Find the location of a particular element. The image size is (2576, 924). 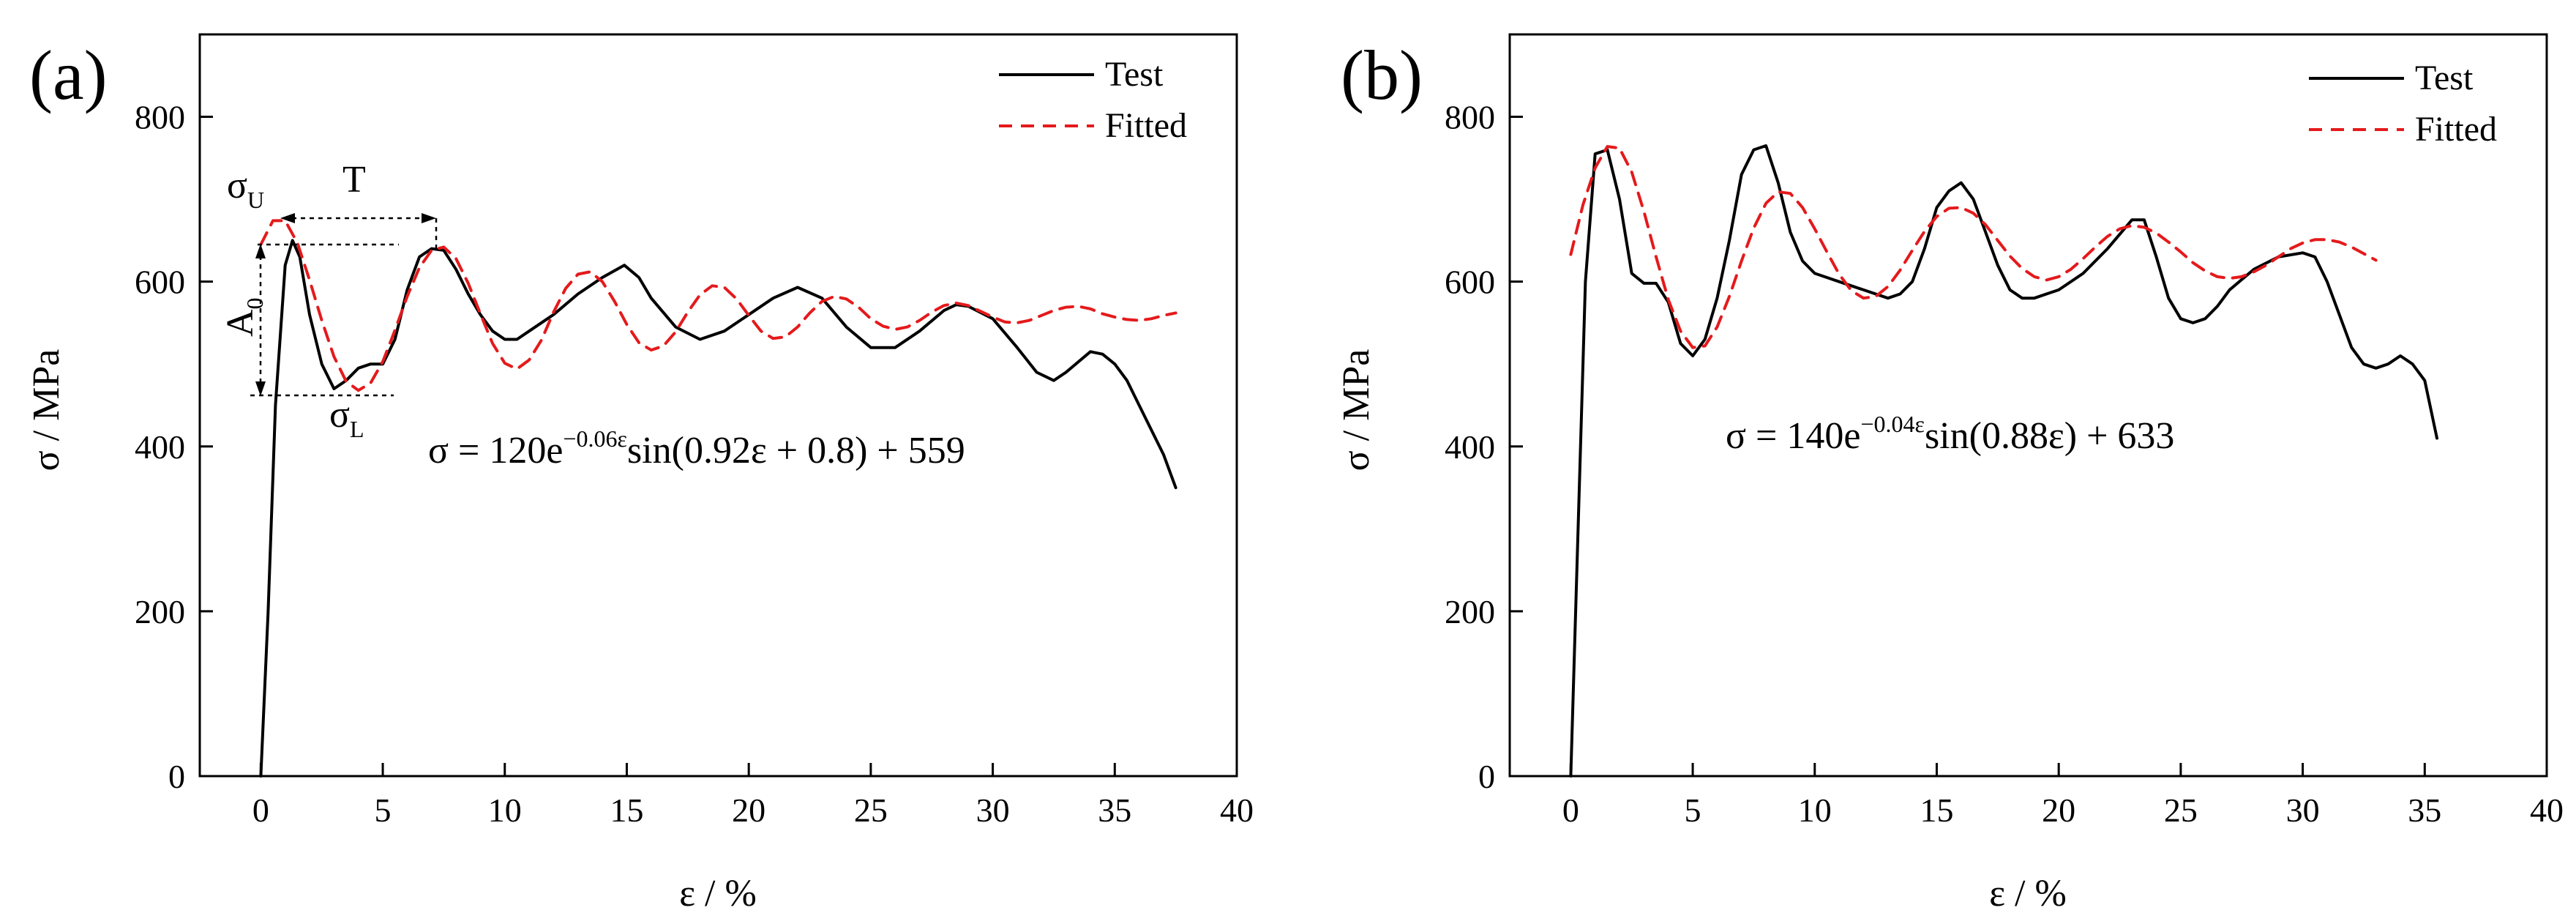

a-period-arrowhead-right is located at coordinates (429, 218).